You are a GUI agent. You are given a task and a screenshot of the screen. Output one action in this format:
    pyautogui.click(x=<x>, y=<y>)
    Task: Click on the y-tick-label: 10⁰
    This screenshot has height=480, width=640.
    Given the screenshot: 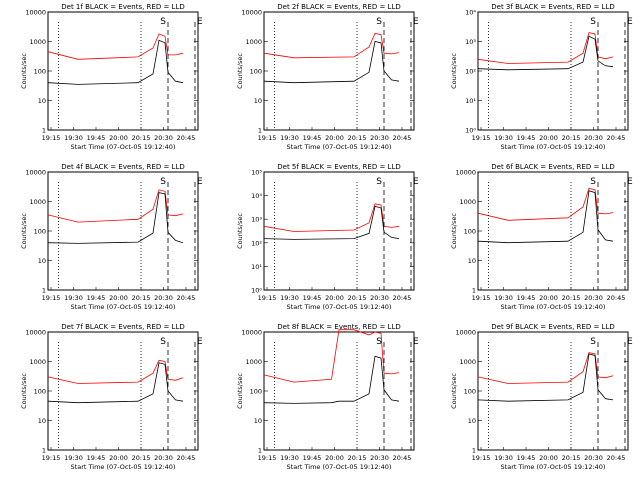 What is the action you would take?
    pyautogui.click(x=470, y=131)
    